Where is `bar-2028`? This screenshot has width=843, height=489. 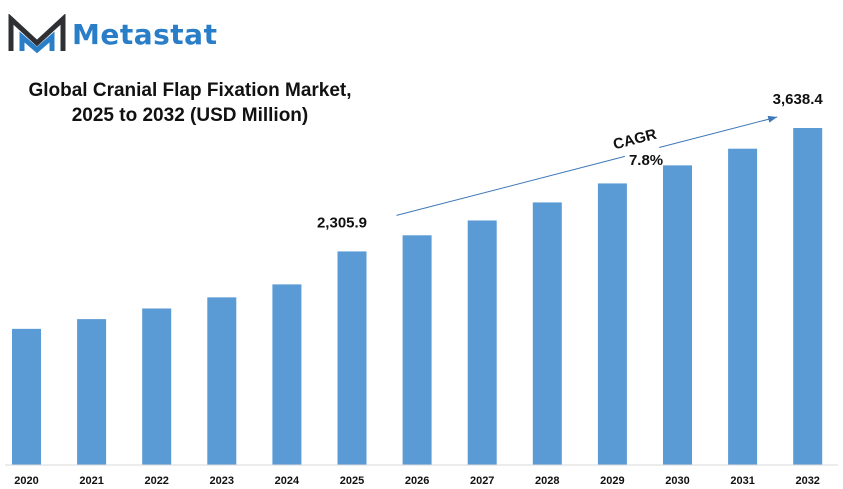
bar-2028 is located at coordinates (547, 333).